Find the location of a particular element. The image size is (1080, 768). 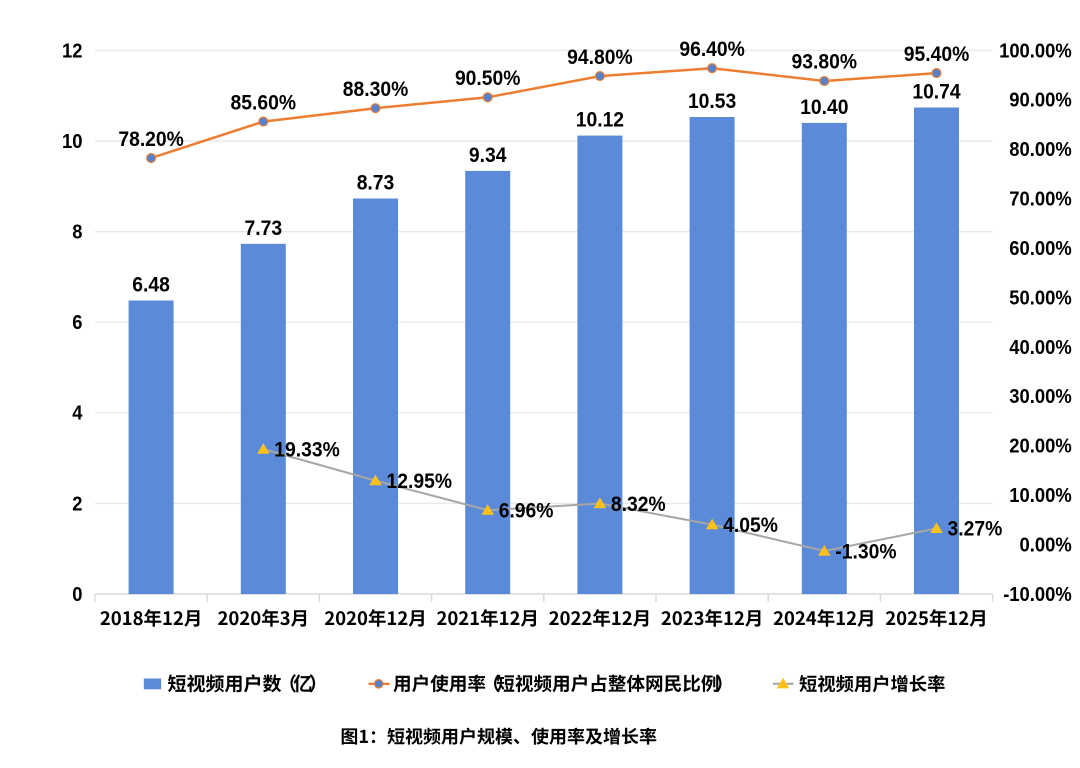

svg-text: 20.00% is located at coordinates (1040, 447).